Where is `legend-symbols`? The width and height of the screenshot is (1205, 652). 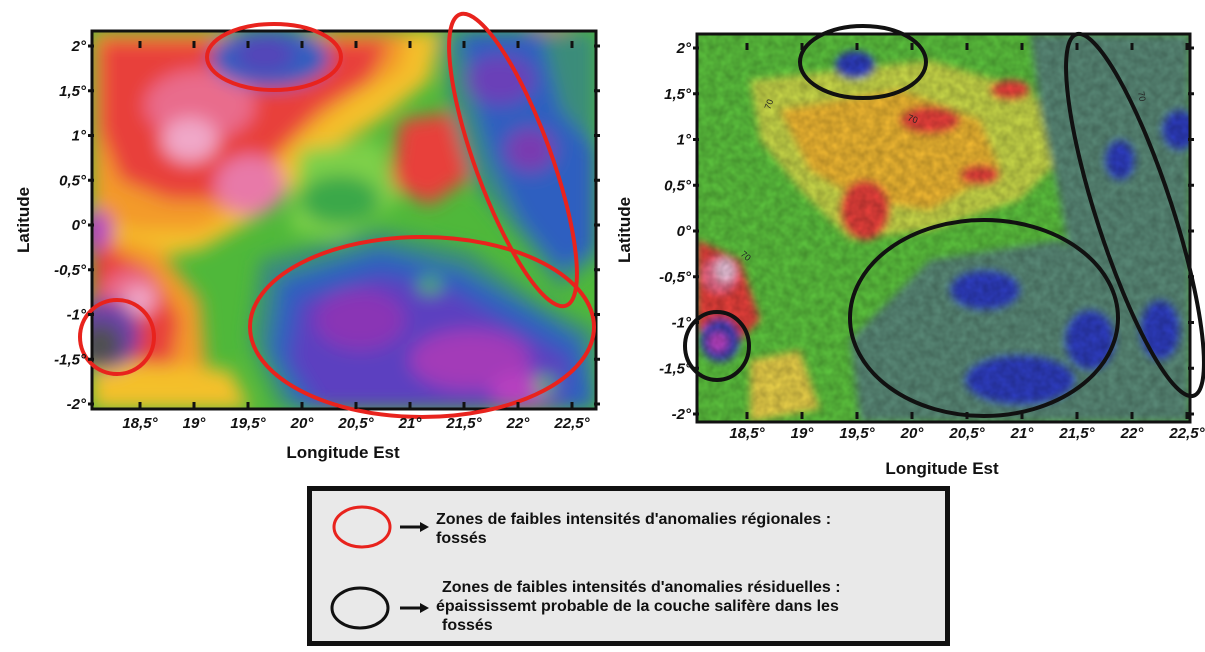
legend-symbols is located at coordinates (379, 567).